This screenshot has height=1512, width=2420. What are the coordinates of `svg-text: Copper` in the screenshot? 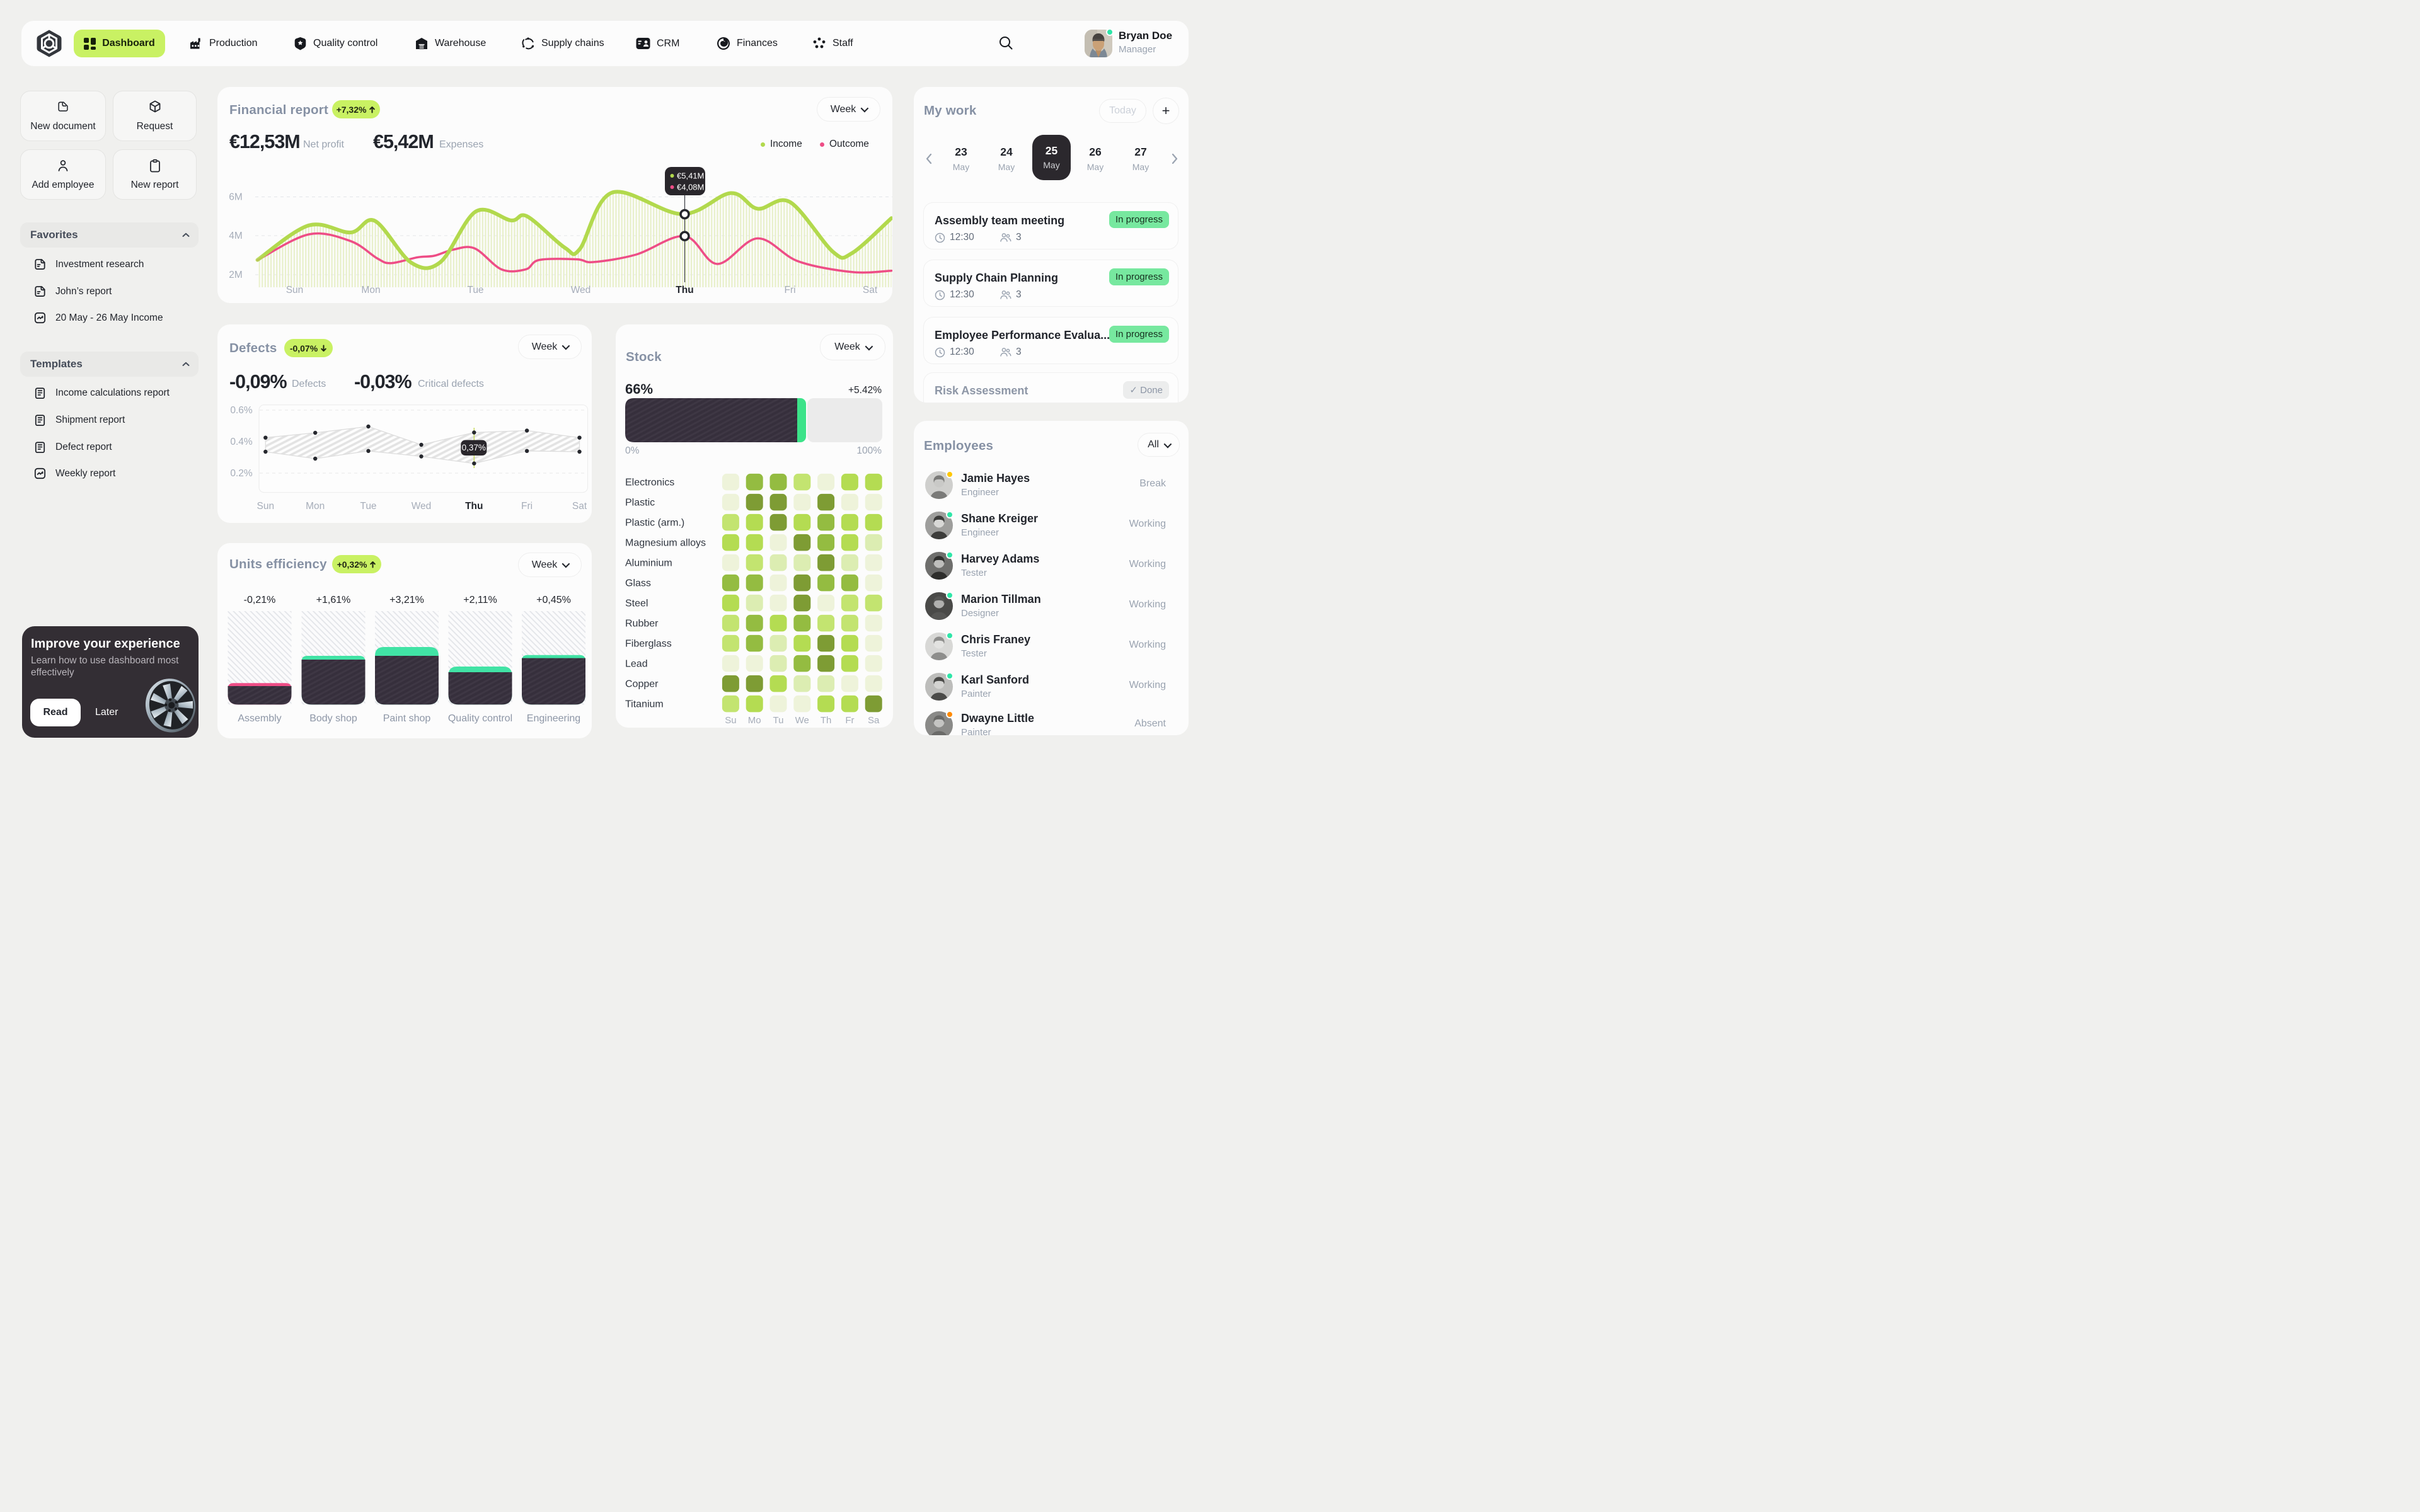 It's located at (642, 684).